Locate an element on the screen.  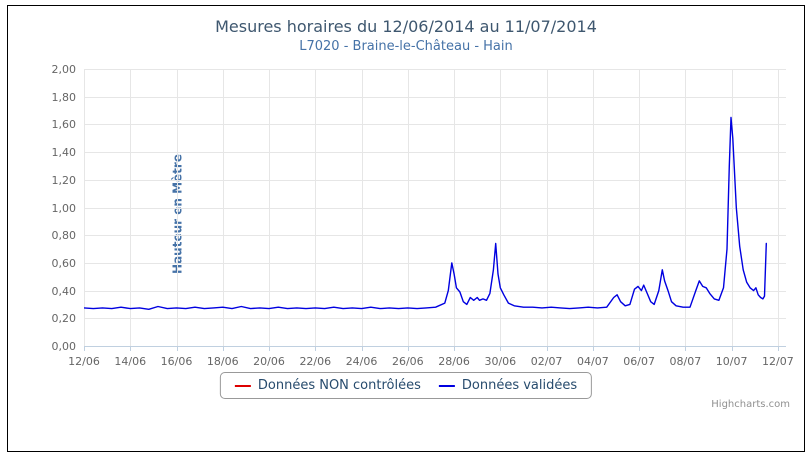
y-tick-label: 0,60 is located at coordinates (64, 263).